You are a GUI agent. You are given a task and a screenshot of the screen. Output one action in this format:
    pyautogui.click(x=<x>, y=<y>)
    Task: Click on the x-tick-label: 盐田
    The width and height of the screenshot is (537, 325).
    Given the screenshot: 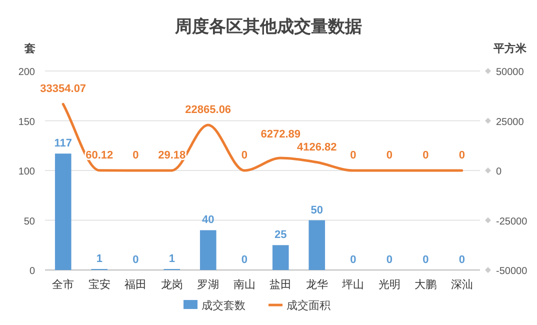 What is the action you would take?
    pyautogui.click(x=281, y=284)
    